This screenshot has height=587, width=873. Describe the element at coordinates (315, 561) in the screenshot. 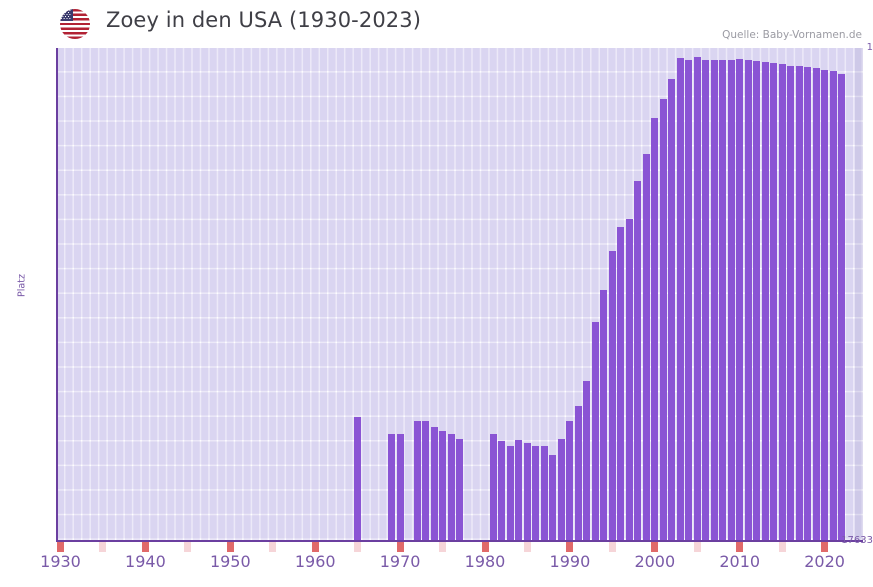

I see `x-tick-label: 1960` at that location.